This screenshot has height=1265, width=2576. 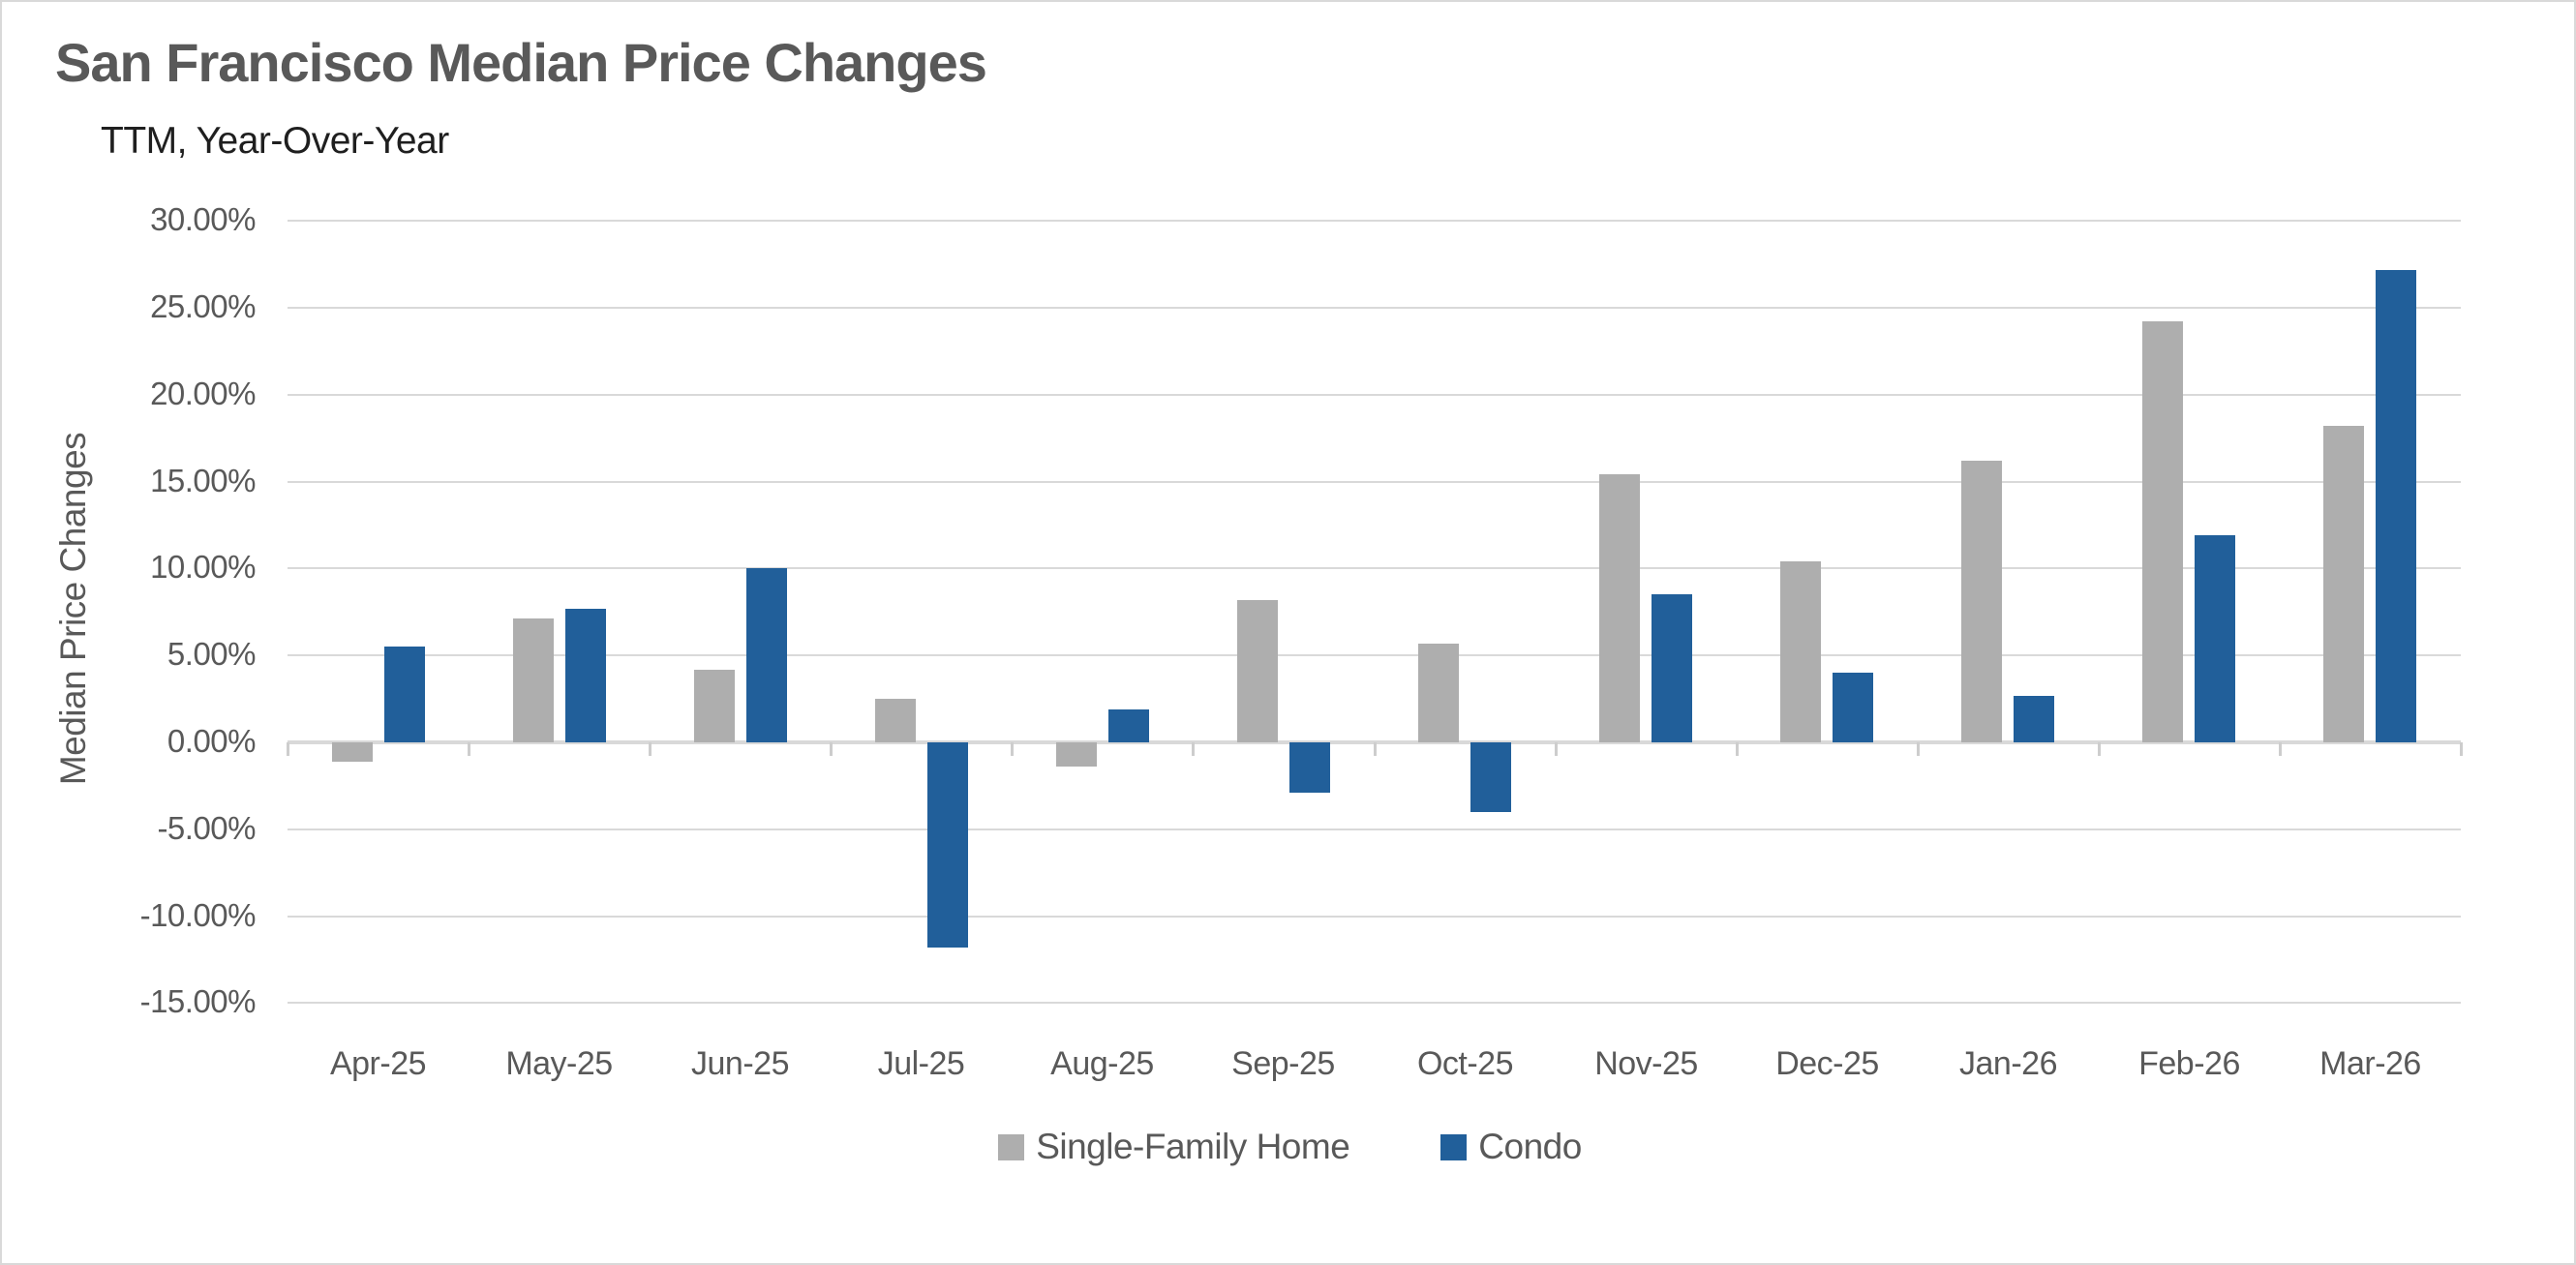 What do you see at coordinates (740, 1063) in the screenshot?
I see `x-tick-label-jun-25: Jun-25` at bounding box center [740, 1063].